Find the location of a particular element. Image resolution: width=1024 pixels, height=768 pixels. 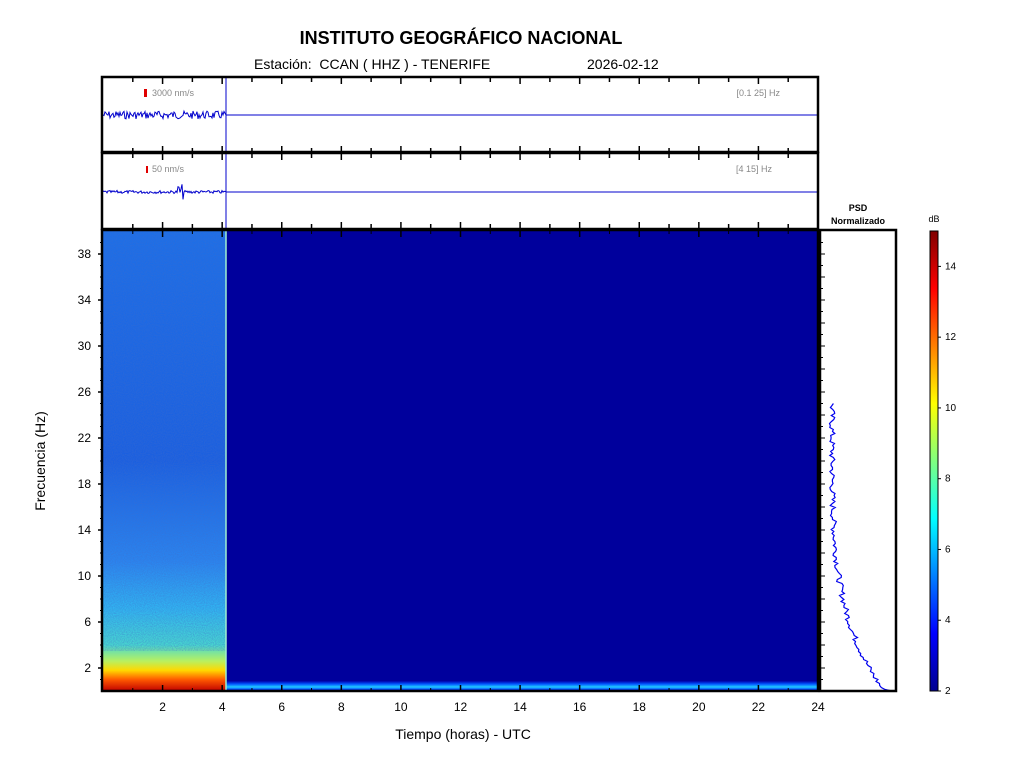

page-title: INSTITUTO GEOGRÁFICO NACIONAL is located at coordinates (461, 38).